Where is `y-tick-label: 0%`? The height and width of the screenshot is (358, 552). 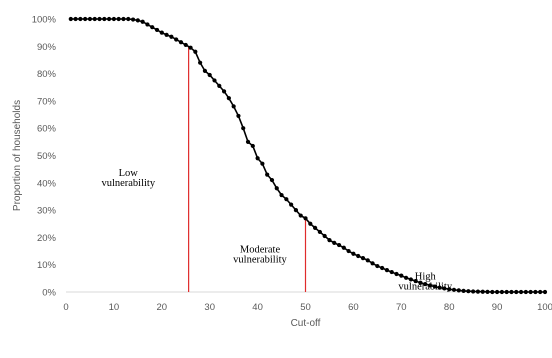 y-tick-label: 0% is located at coordinates (49, 293).